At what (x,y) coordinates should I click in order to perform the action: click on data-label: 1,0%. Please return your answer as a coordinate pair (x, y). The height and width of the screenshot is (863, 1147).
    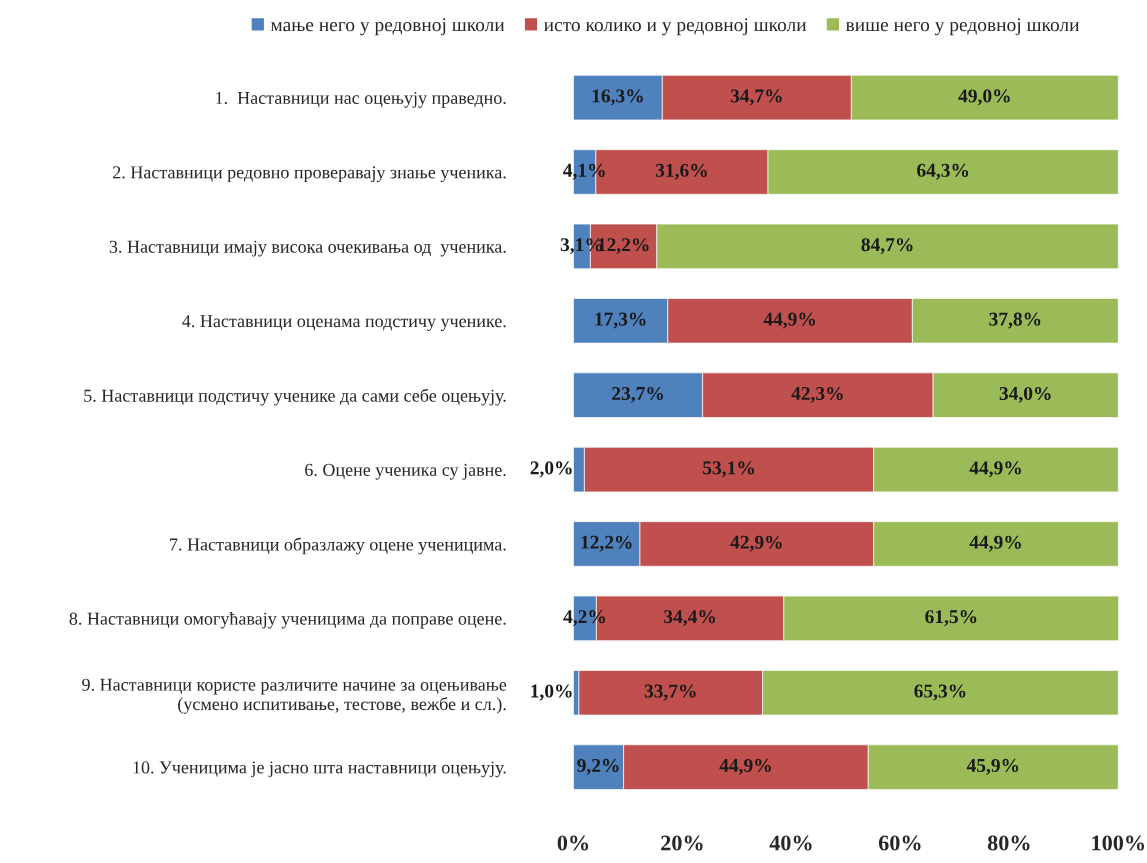
    Looking at the image, I should click on (551, 692).